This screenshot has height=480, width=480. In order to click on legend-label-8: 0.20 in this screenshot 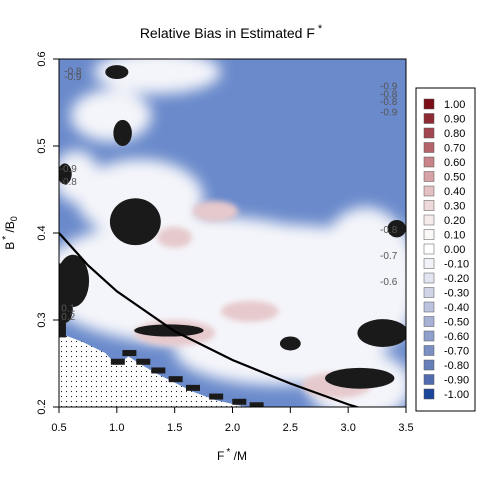, I will do `click(454, 221)`.